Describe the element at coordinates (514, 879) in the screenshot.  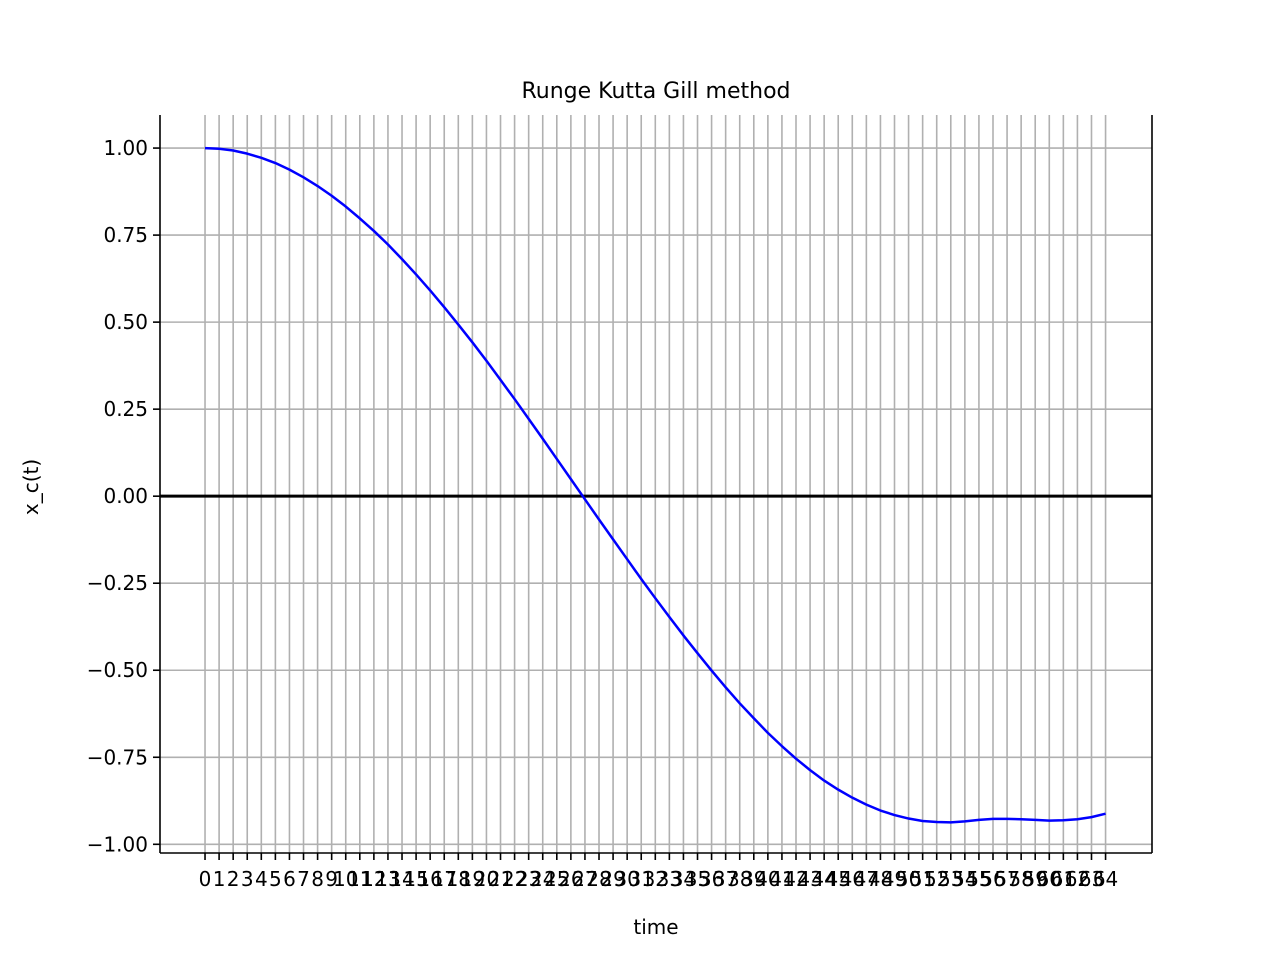
I see `x-tick-label: 22` at that location.